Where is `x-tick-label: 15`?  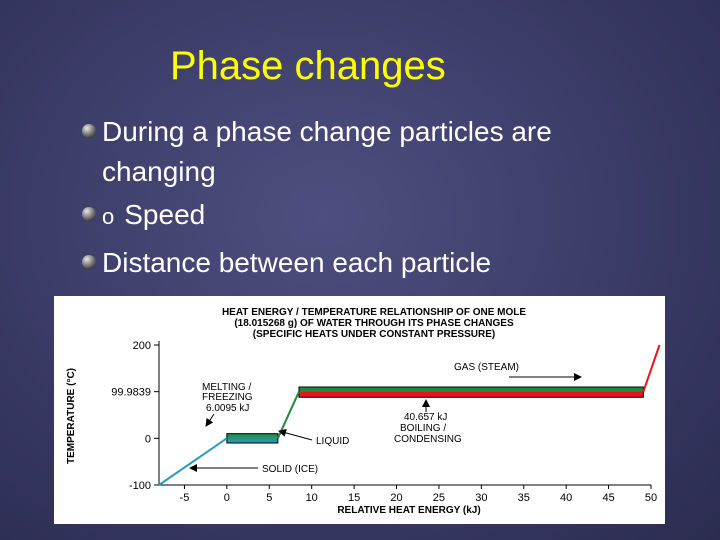 x-tick-label: 15 is located at coordinates (354, 498).